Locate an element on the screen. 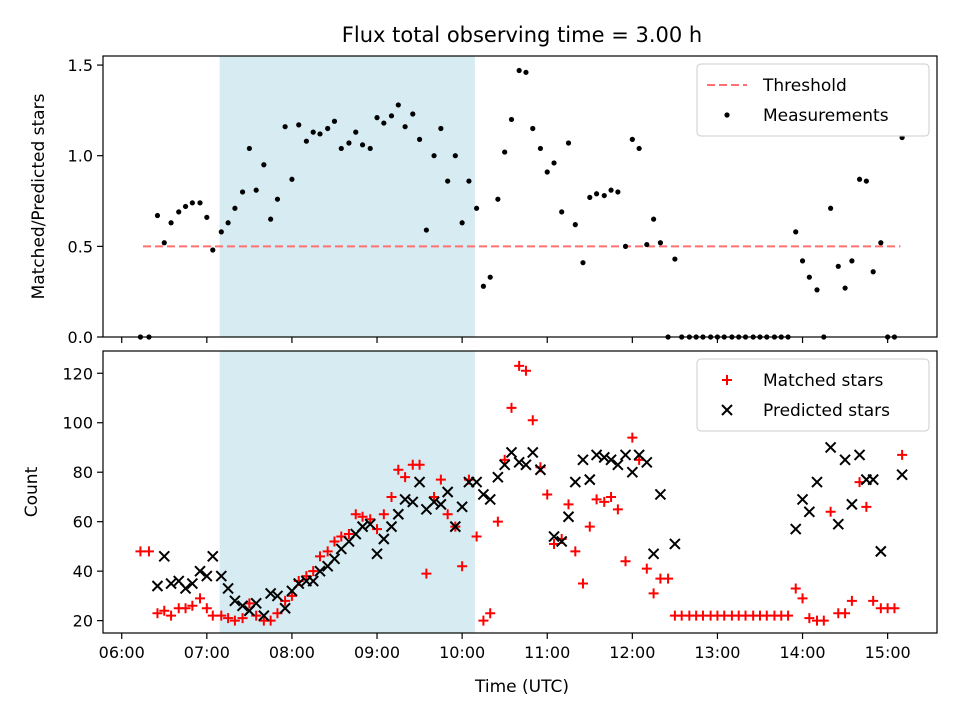 The image size is (960, 720). y-tick-label: 80 is located at coordinates (83, 472).